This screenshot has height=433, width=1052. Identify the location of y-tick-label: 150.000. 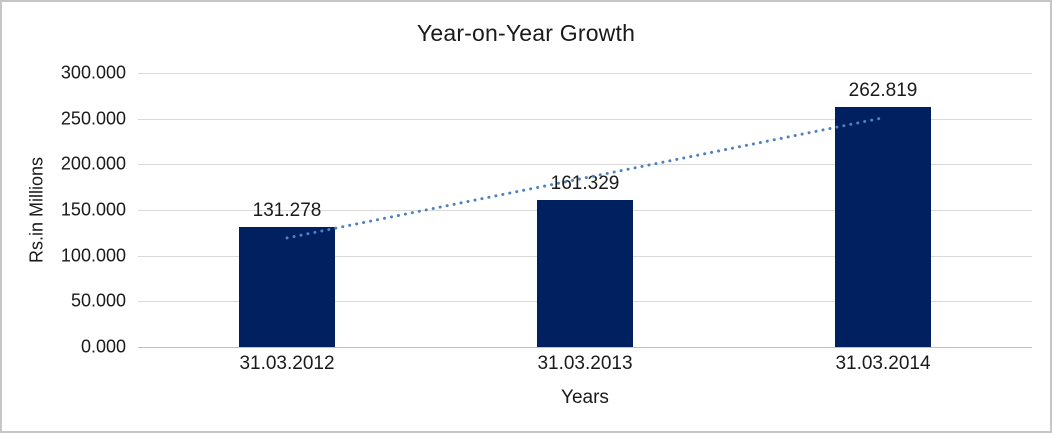
(93, 209).